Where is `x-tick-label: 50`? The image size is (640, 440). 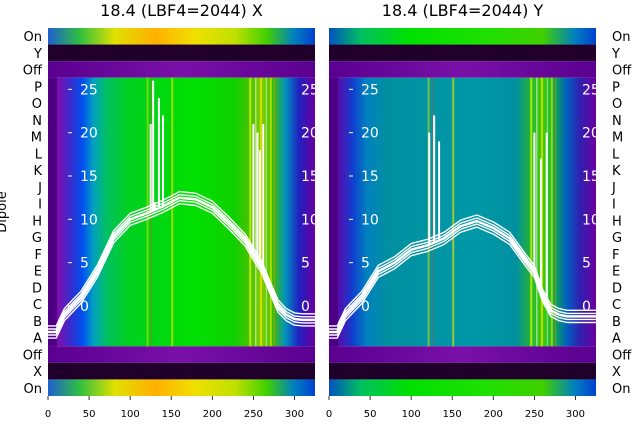 x-tick-label: 50 is located at coordinates (89, 414).